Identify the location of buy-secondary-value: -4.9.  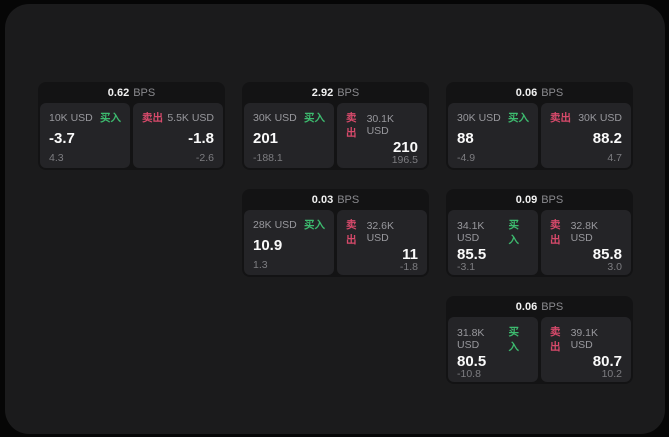
(466, 157).